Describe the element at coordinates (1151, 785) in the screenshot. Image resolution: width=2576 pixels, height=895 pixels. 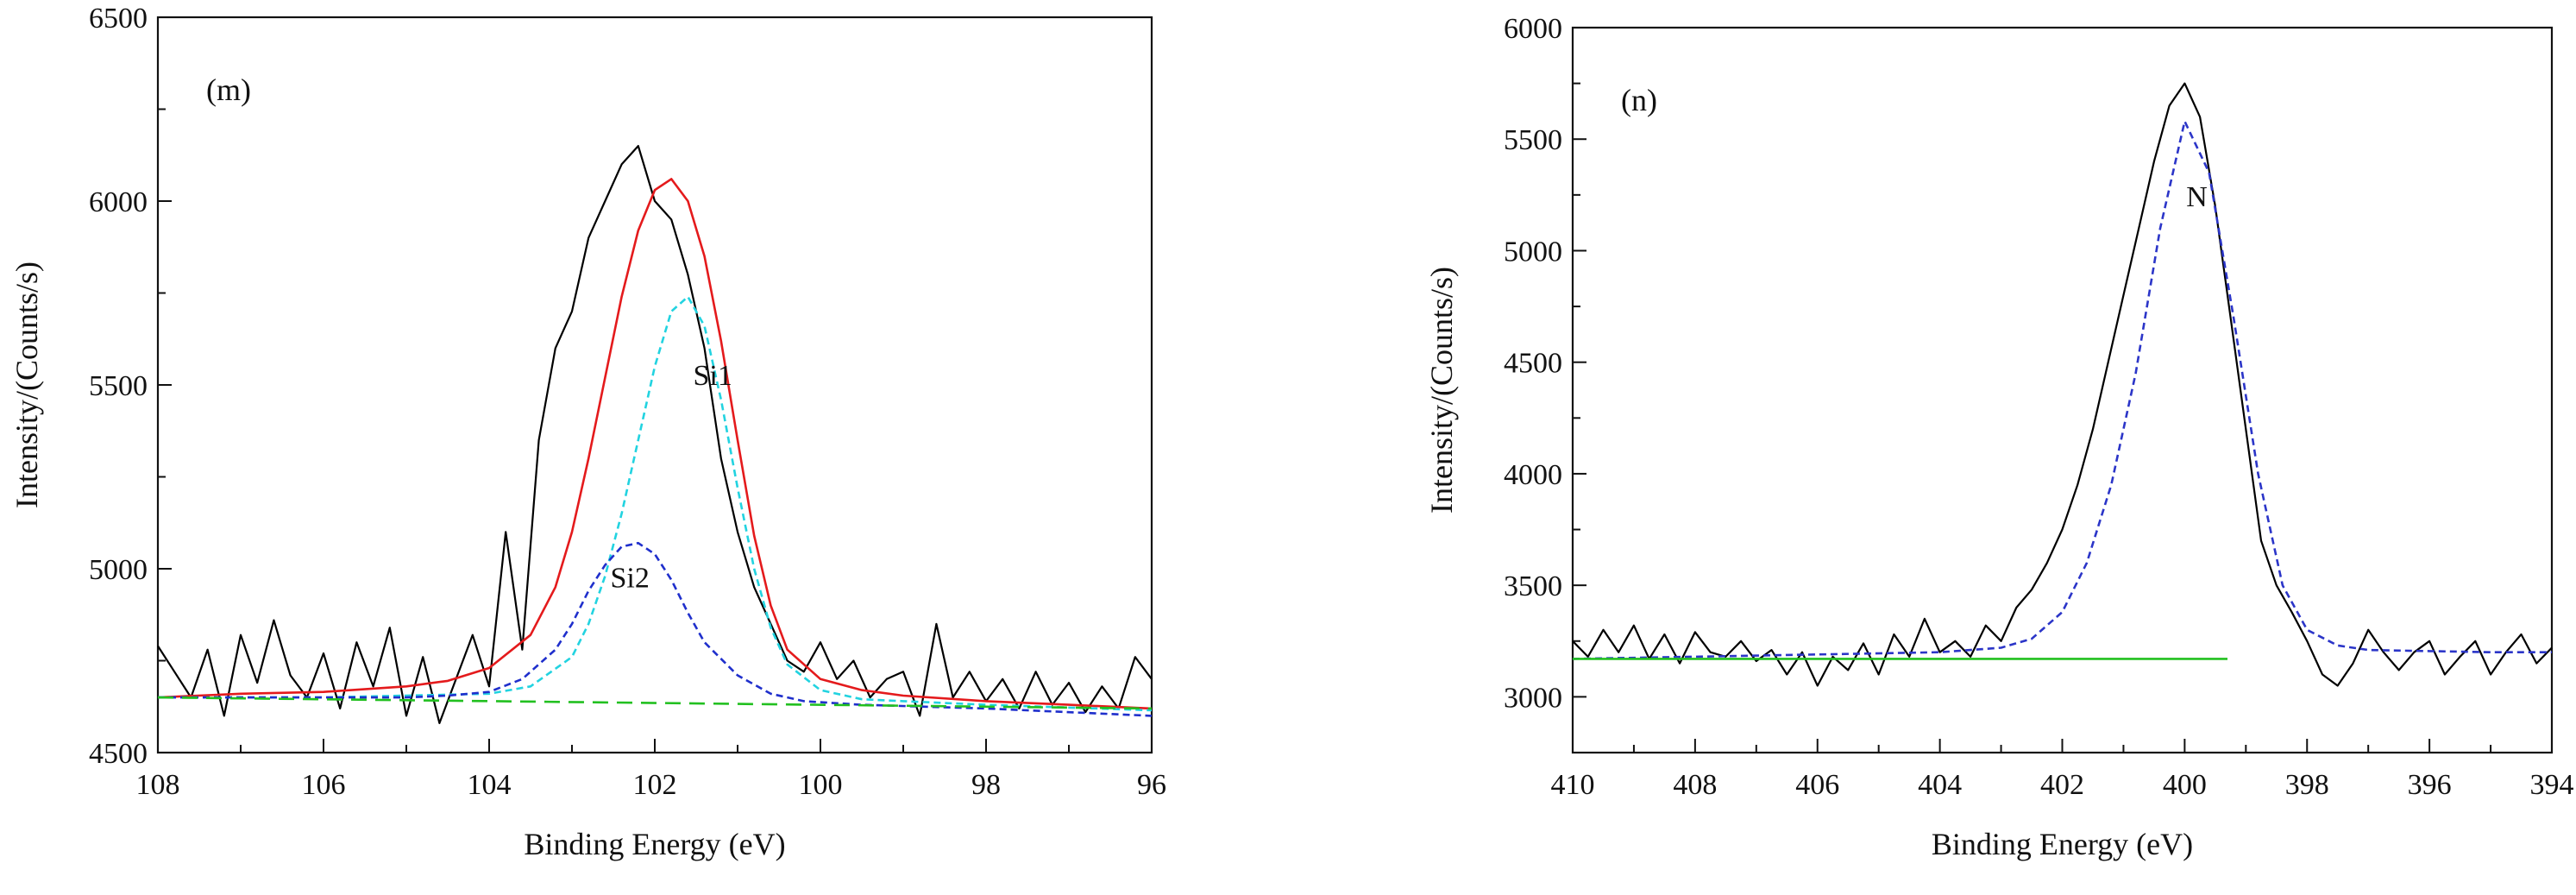
I see `x-tick-label: 96` at that location.